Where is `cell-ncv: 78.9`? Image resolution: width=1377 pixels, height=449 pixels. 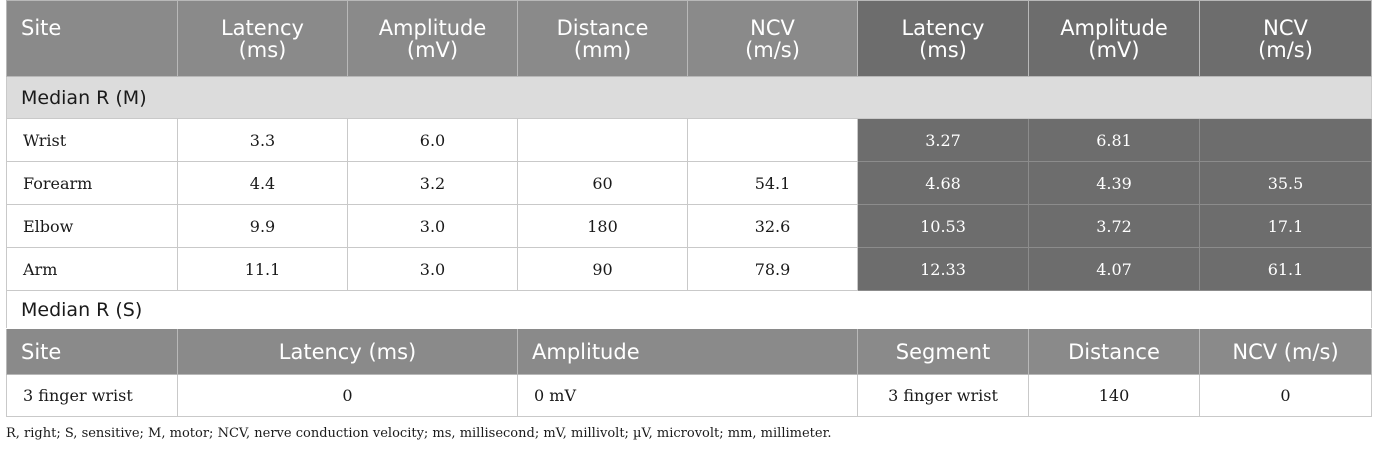 cell-ncv: 78.9 is located at coordinates (772, 269).